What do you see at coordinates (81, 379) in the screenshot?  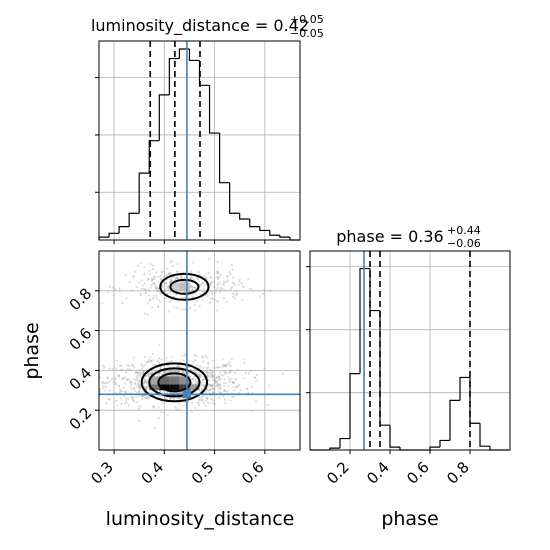 I see `y-tick-label: 0.4` at bounding box center [81, 379].